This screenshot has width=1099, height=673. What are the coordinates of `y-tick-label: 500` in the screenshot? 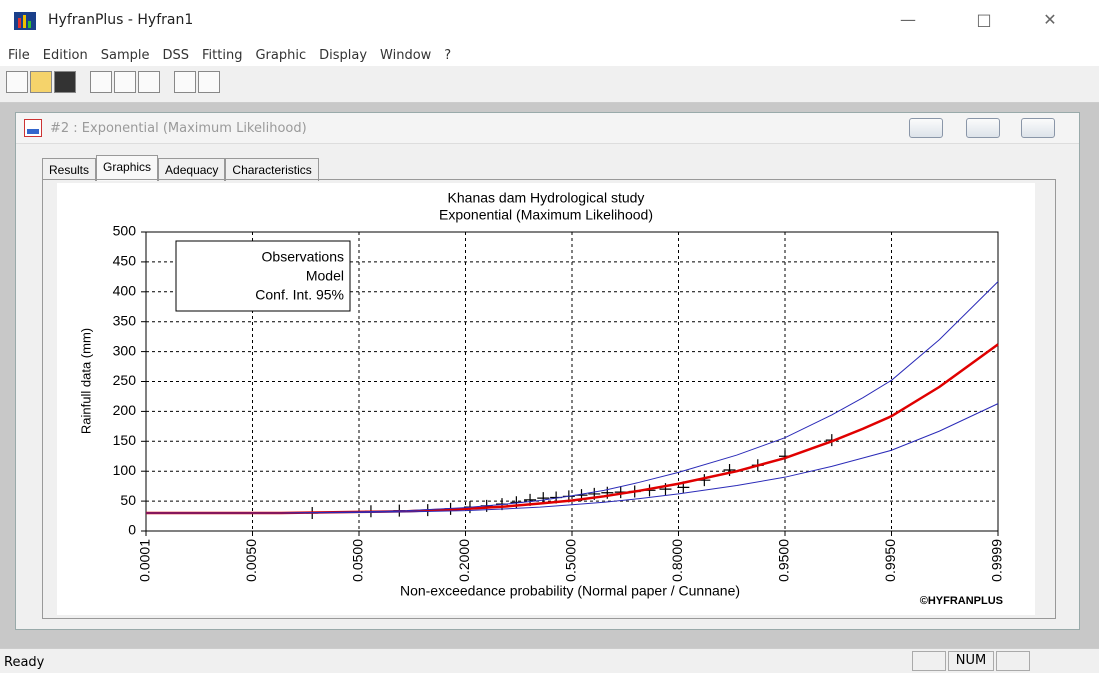 It's located at (125, 231).